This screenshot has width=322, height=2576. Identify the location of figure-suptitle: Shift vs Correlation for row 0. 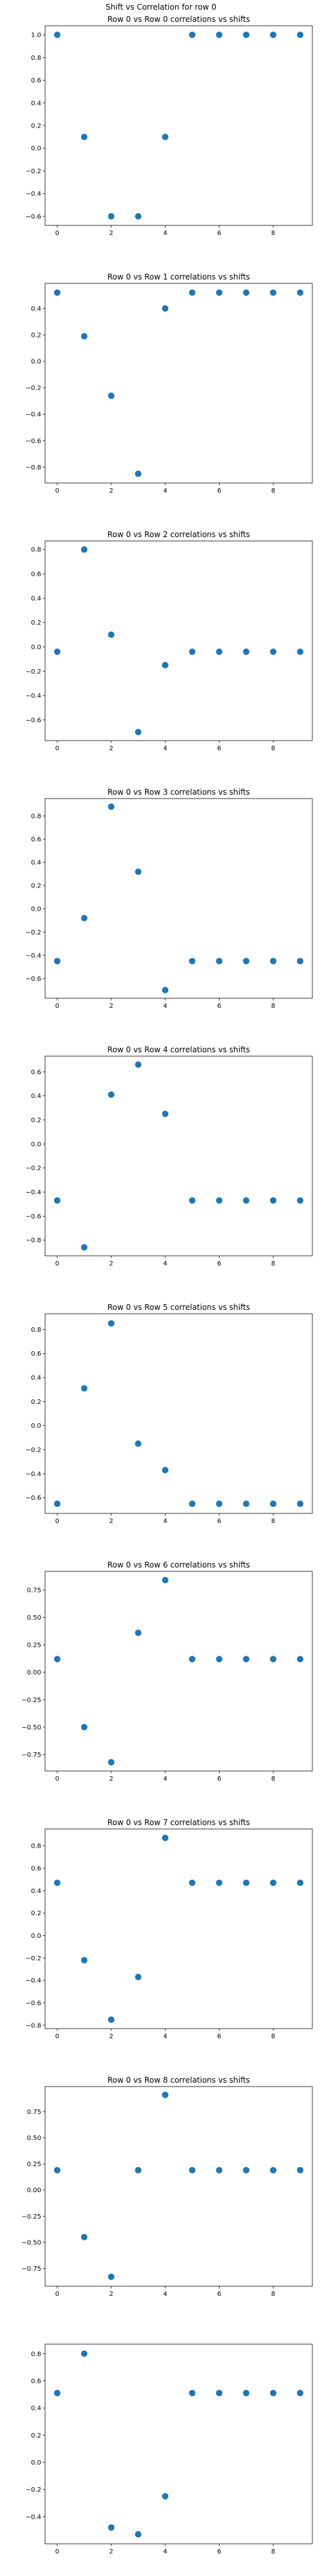
(161, 7).